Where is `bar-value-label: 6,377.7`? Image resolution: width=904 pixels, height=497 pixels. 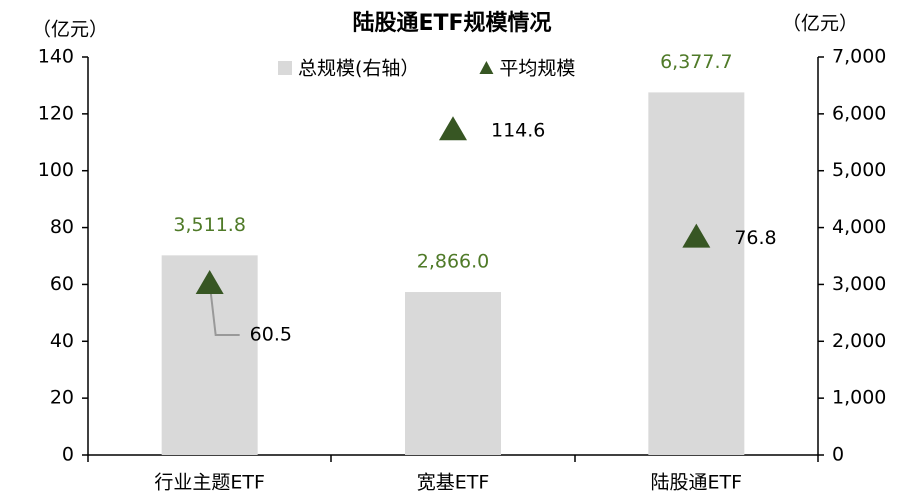
bar-value-label: 6,377.7 is located at coordinates (696, 62).